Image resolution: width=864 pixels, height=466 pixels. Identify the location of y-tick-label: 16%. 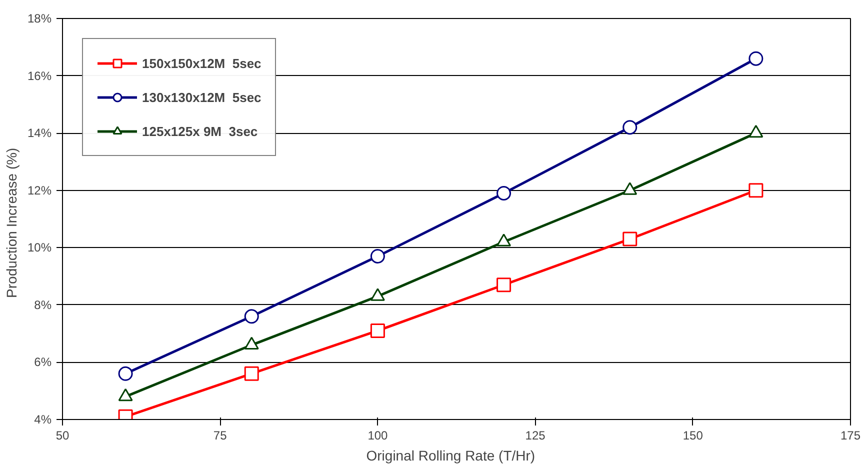
(39, 75).